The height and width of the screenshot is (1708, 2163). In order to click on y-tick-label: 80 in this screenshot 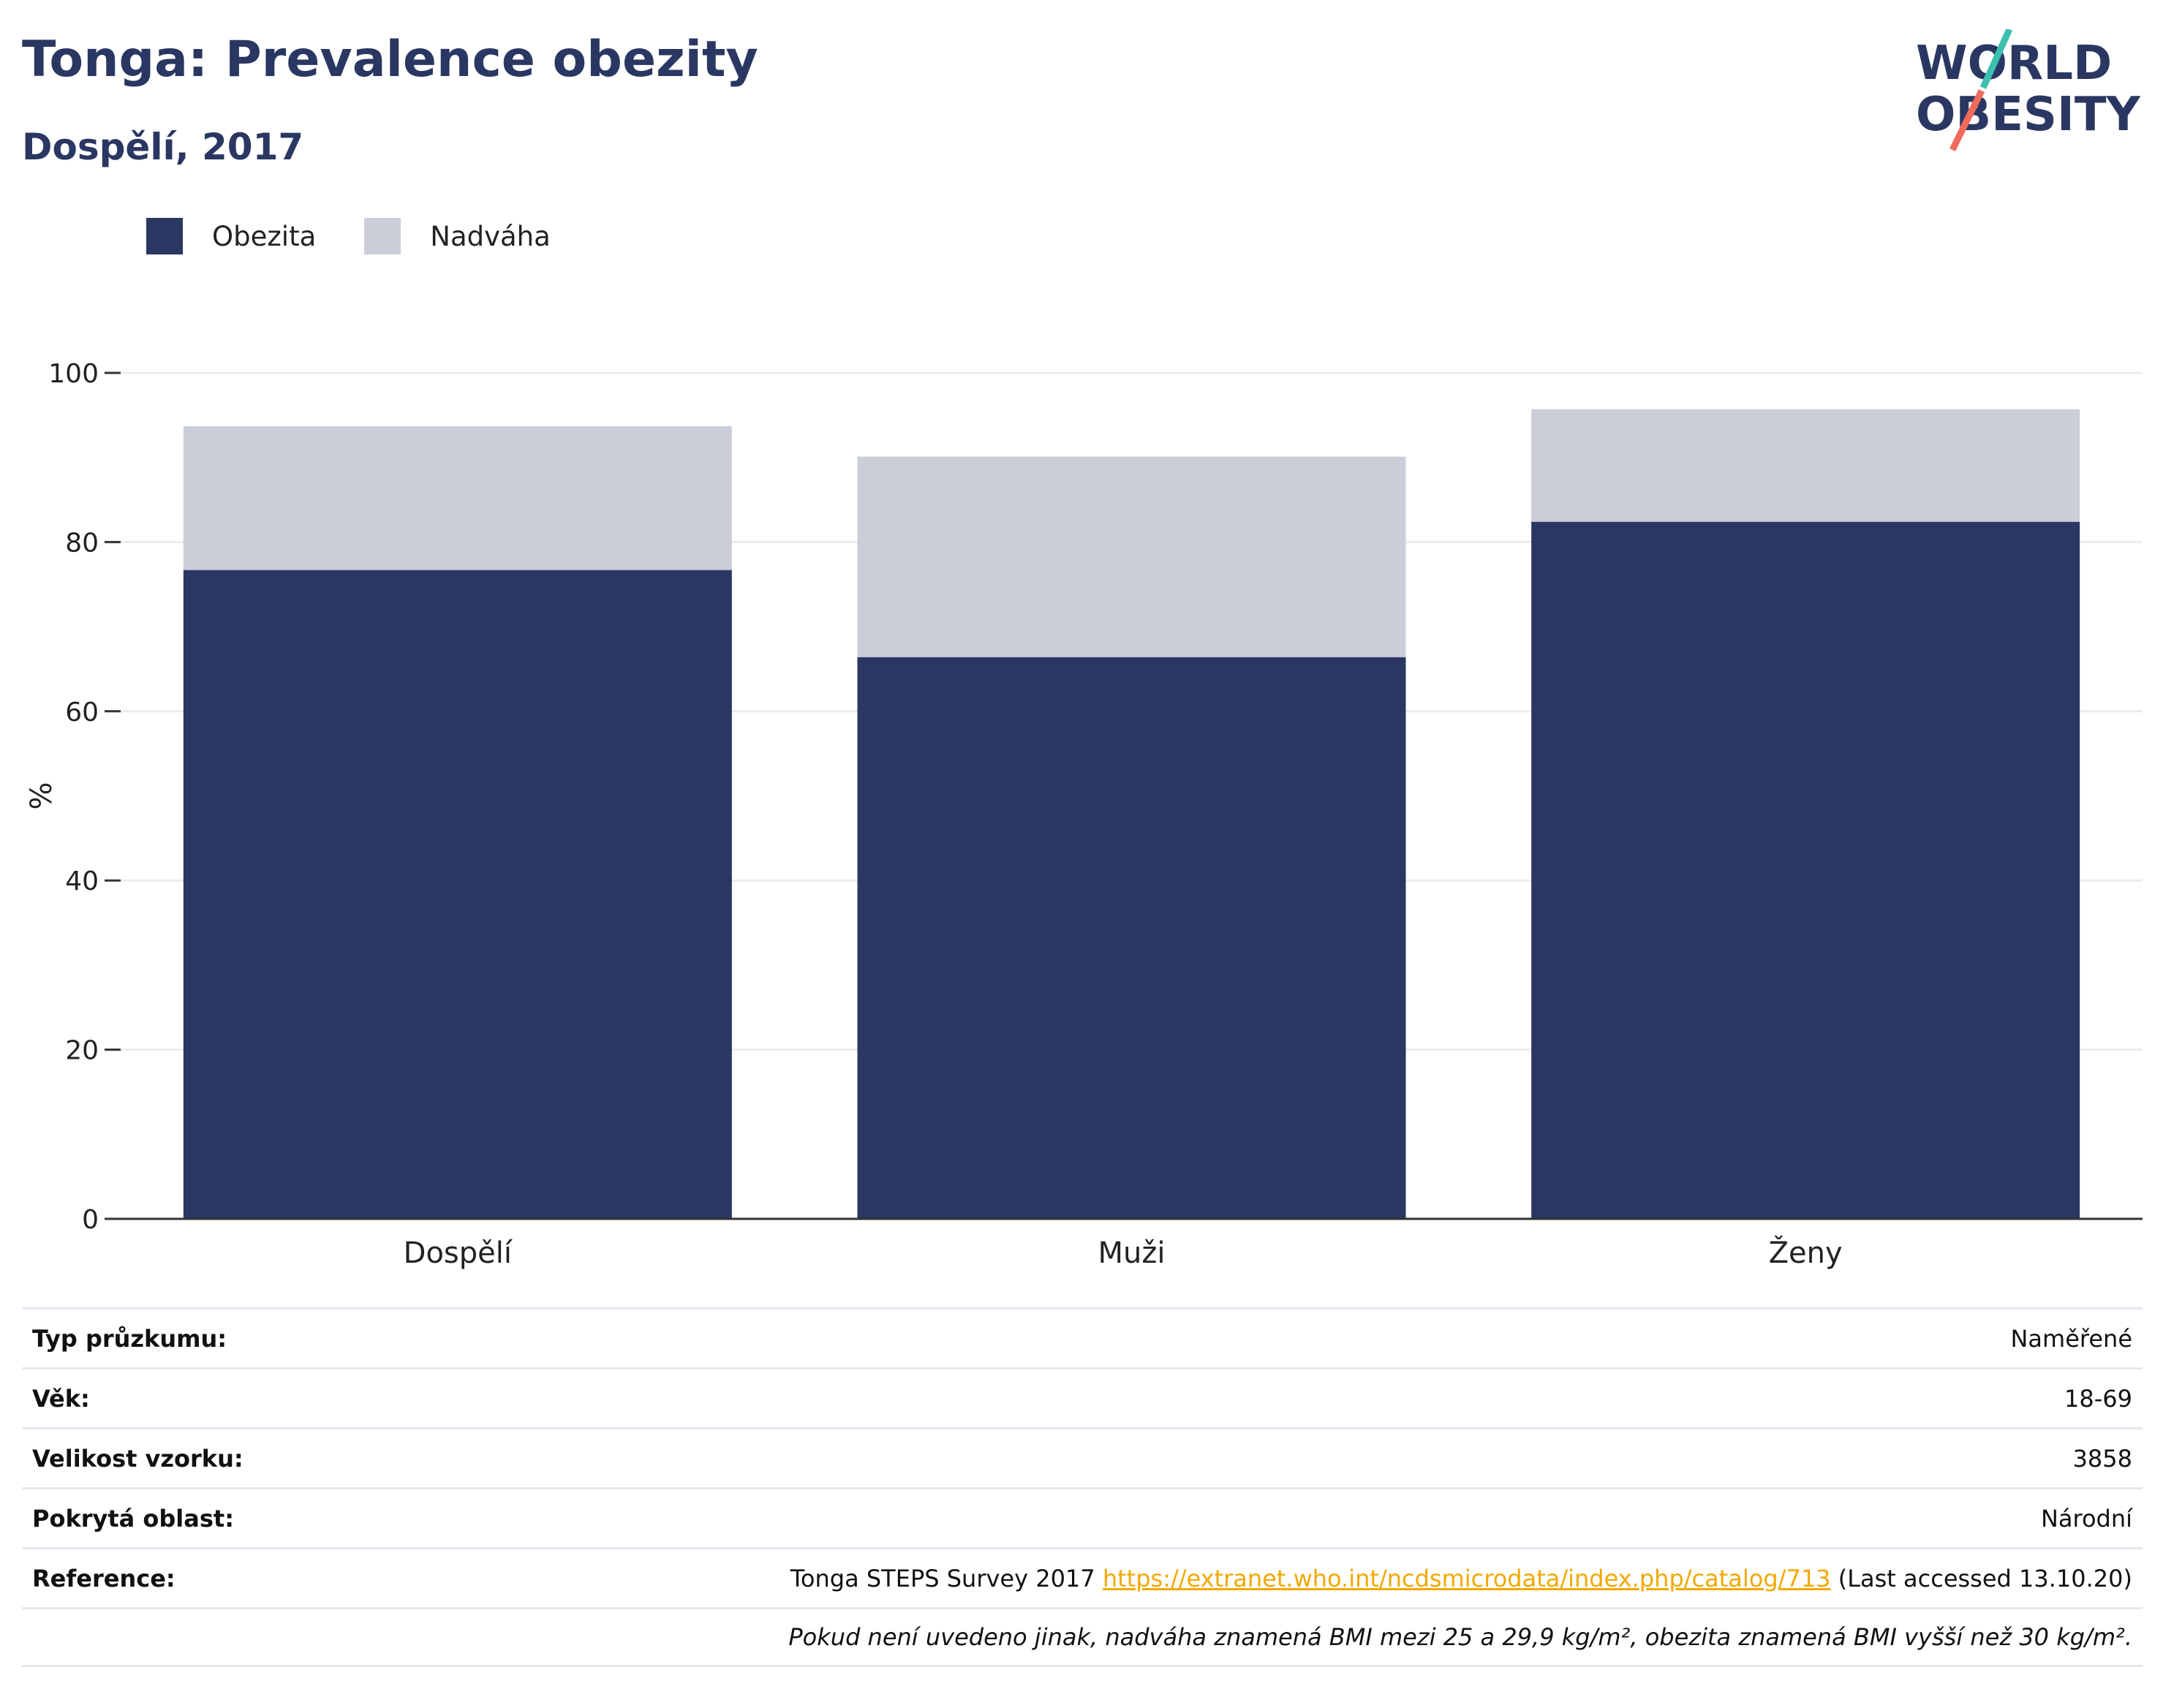, I will do `click(82, 543)`.